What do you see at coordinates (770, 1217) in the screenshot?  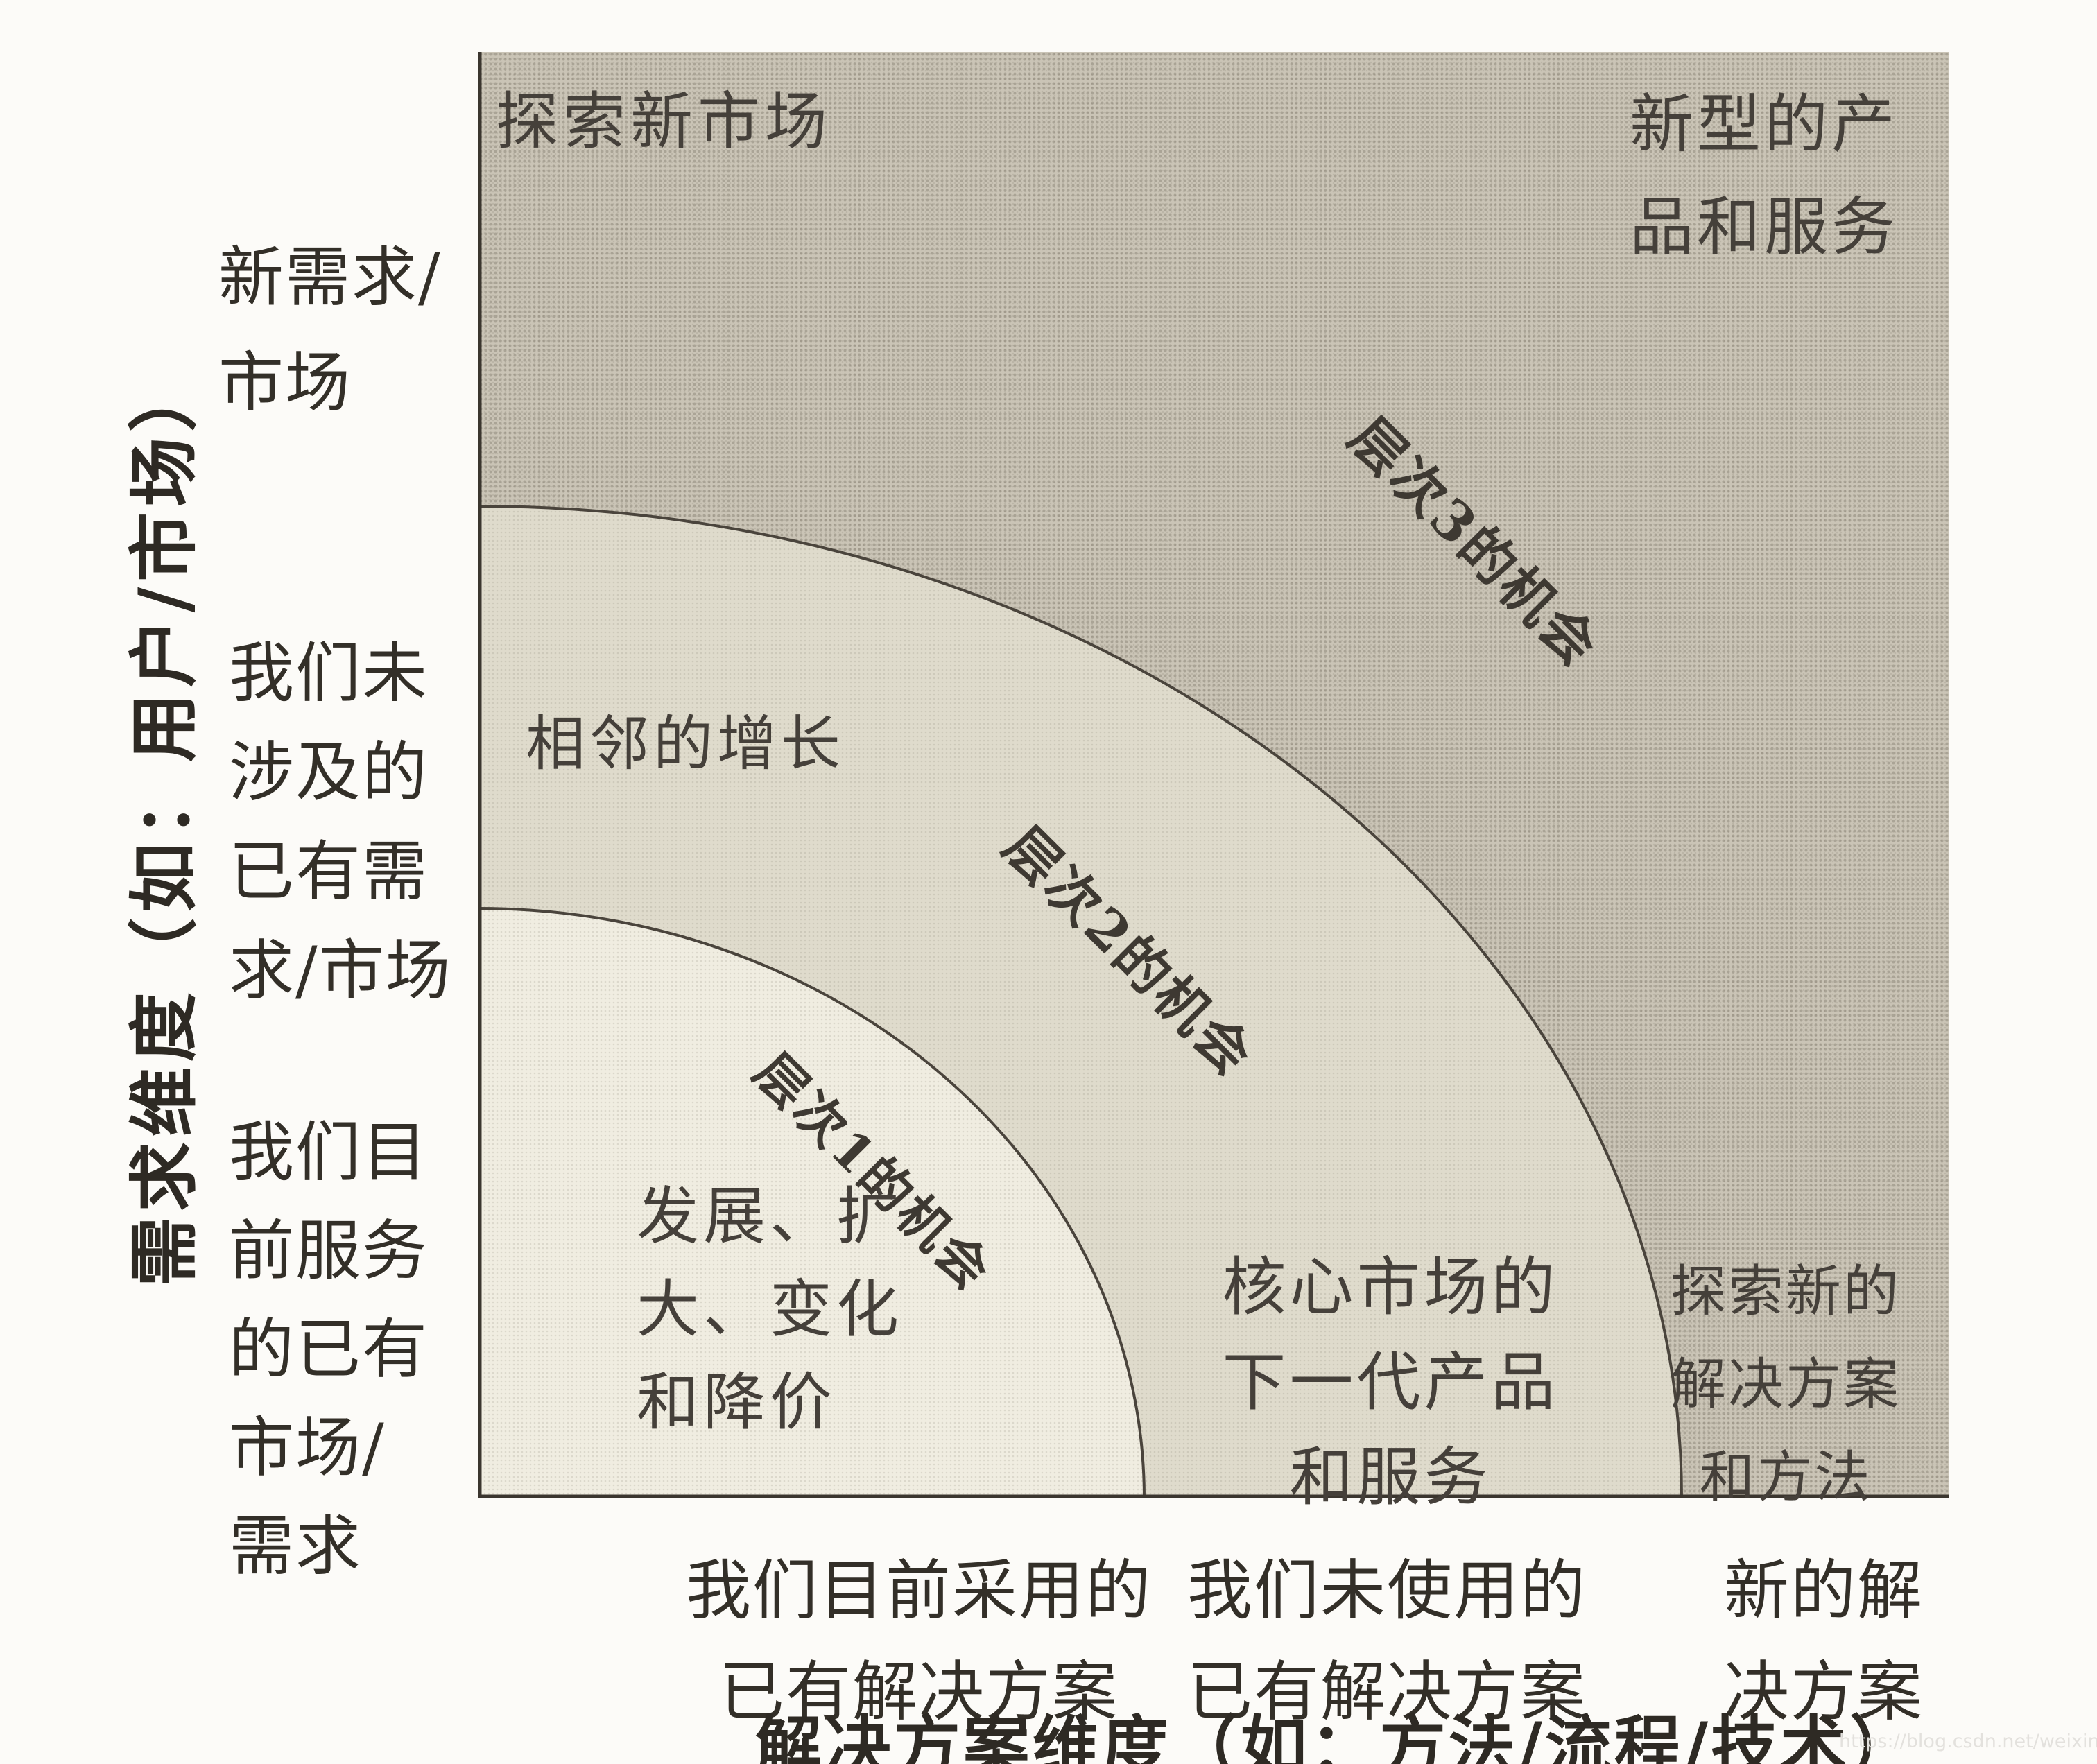 I see `horizon1-line1: 发展、扩` at bounding box center [770, 1217].